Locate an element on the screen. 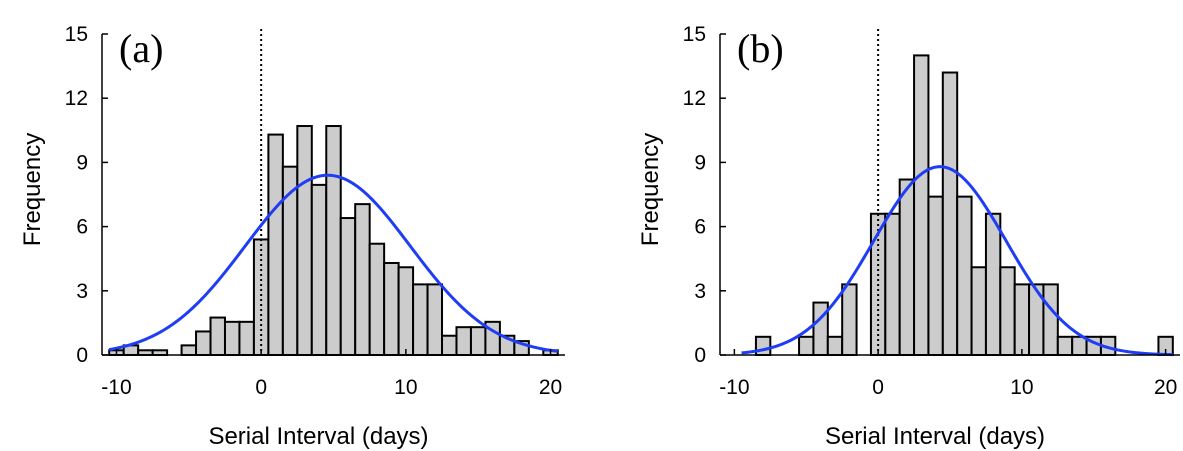 The image size is (1183, 451). panel-label: (b) is located at coordinates (760, 48).